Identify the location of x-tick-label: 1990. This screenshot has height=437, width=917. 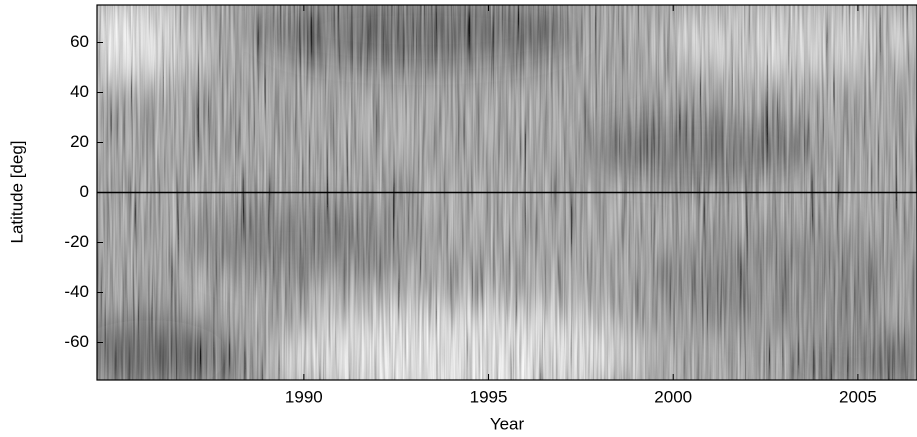
(304, 396).